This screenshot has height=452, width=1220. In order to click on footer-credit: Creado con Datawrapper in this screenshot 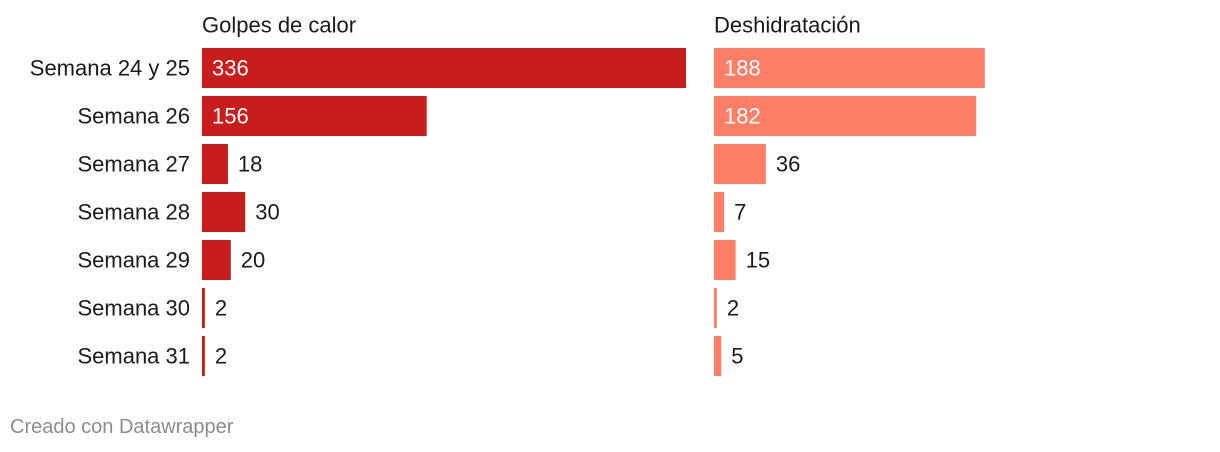, I will do `click(122, 427)`.